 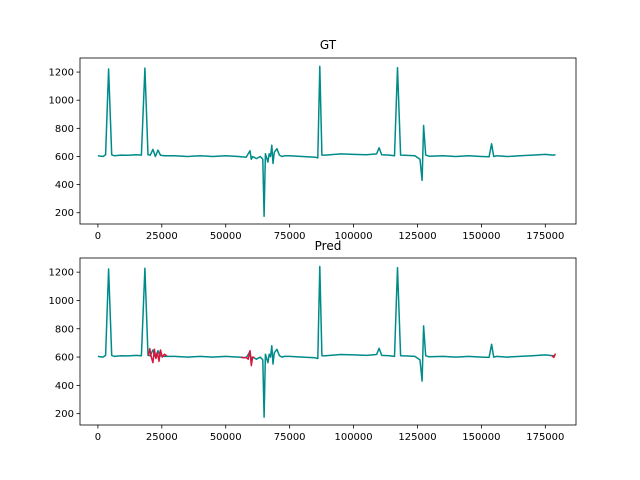 What do you see at coordinates (328, 246) in the screenshot?
I see `chart-title: Pred` at bounding box center [328, 246].